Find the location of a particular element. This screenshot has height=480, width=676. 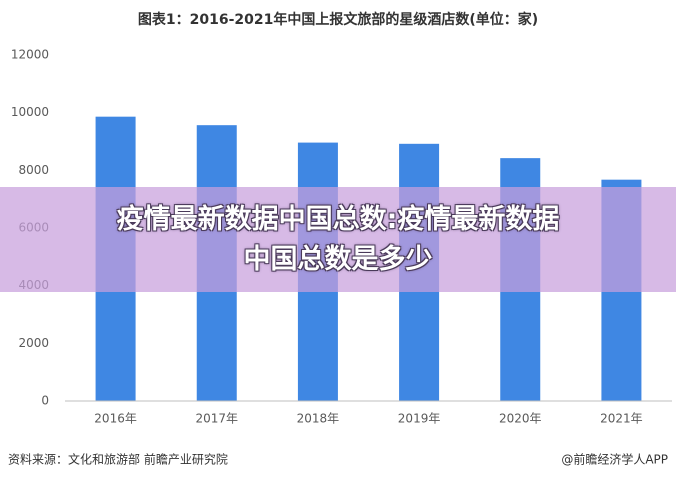

source: 资料来源：文化和旅游部 前瞻产业研究院 is located at coordinates (118, 459).